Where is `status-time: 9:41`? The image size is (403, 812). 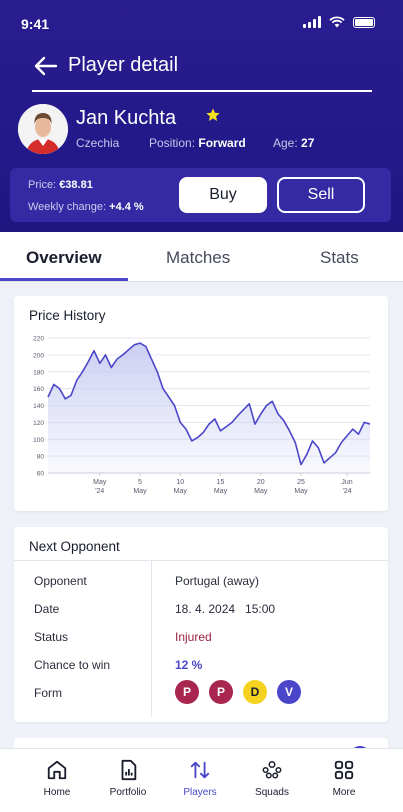 status-time: 9:41 is located at coordinates (35, 24).